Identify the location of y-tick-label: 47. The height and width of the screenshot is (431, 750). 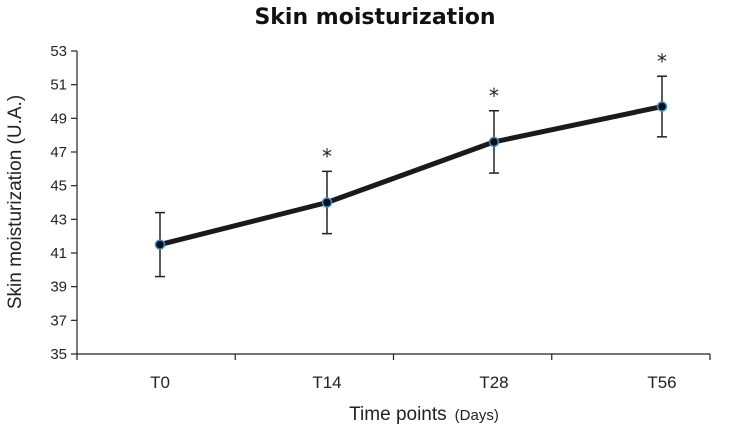
(58, 152).